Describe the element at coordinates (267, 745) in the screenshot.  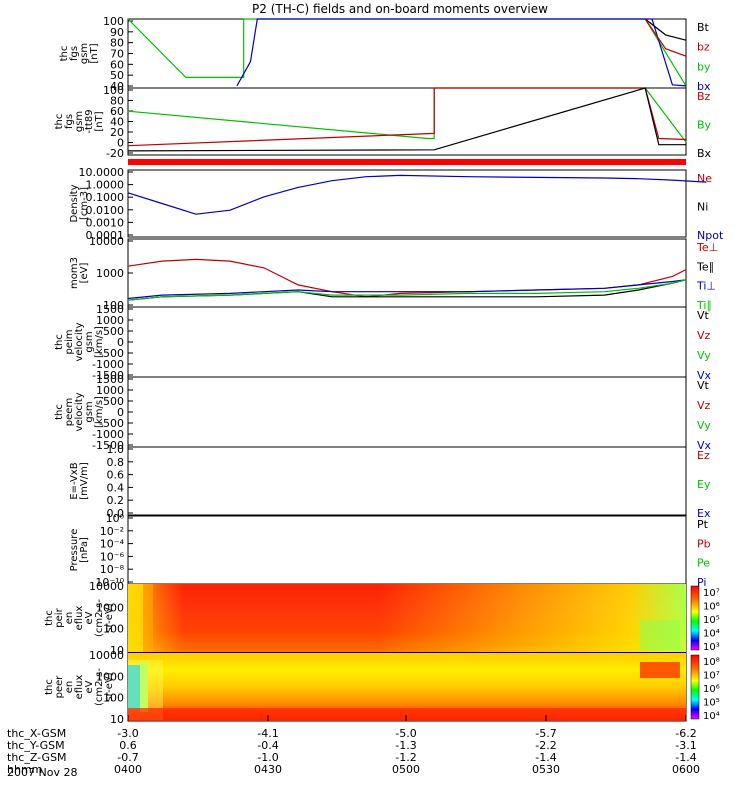
I see `x-axis-value: -0.4` at that location.